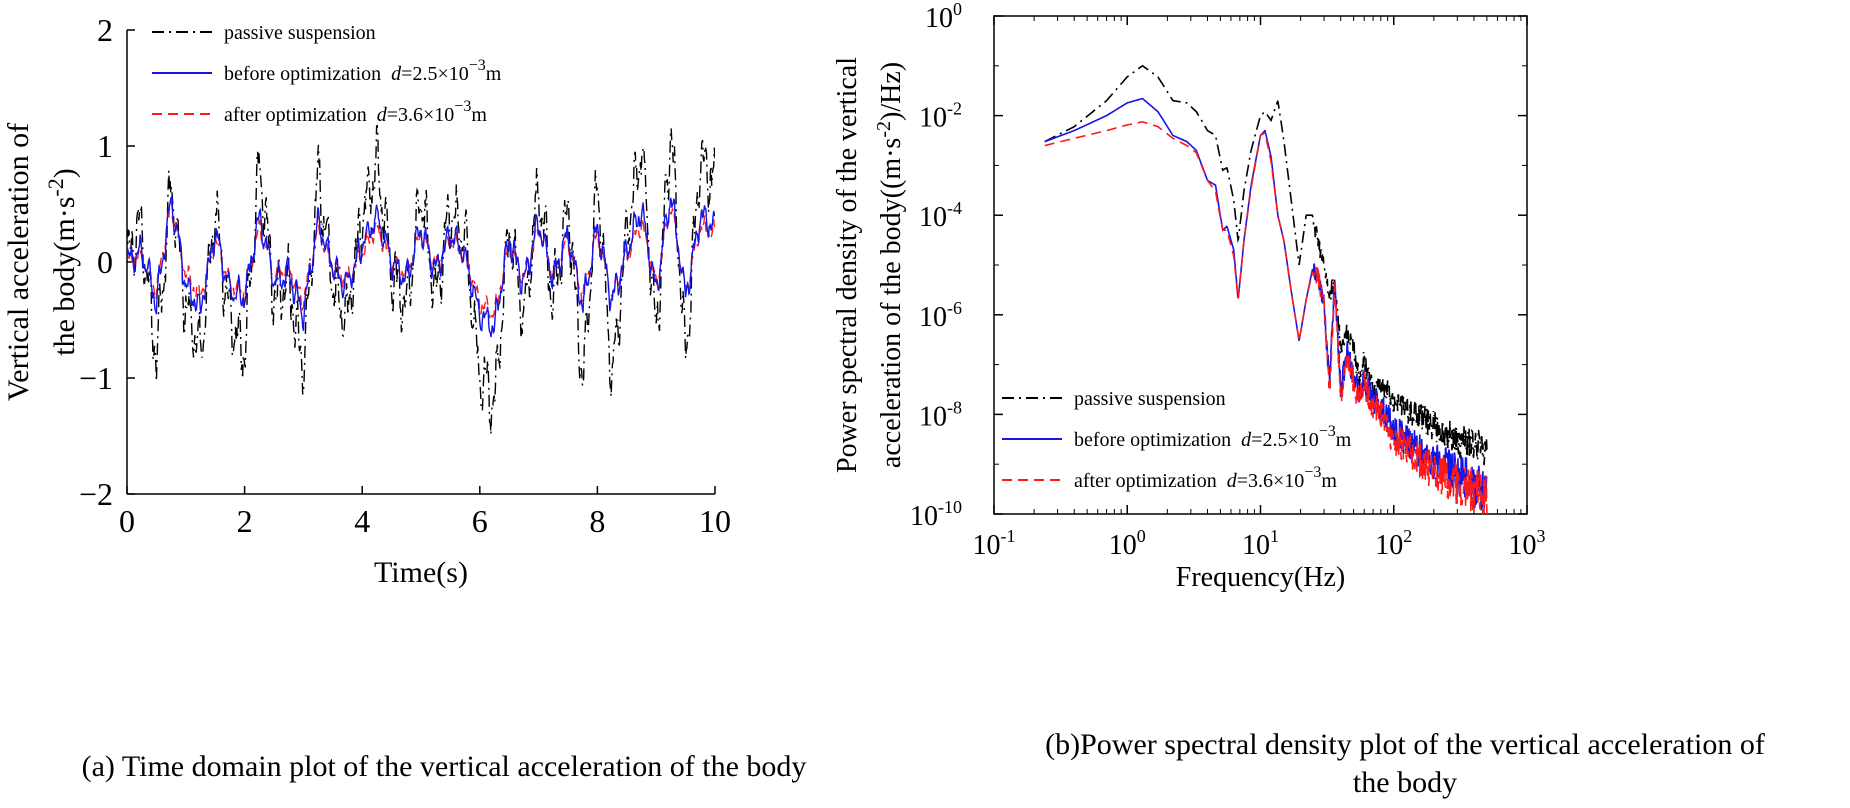  Describe the element at coordinates (105, 262) in the screenshot. I see `y-tick-label-2: 0` at that location.